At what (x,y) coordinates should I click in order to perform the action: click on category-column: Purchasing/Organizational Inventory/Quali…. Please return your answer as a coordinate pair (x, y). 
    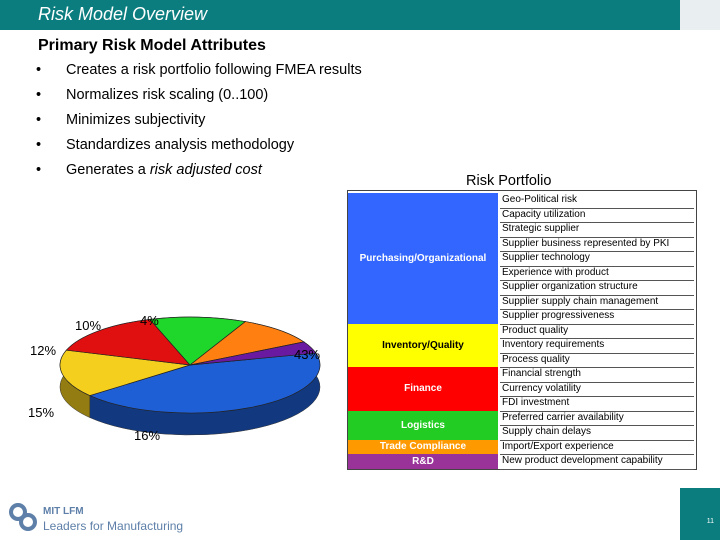
    Looking at the image, I should click on (423, 330).